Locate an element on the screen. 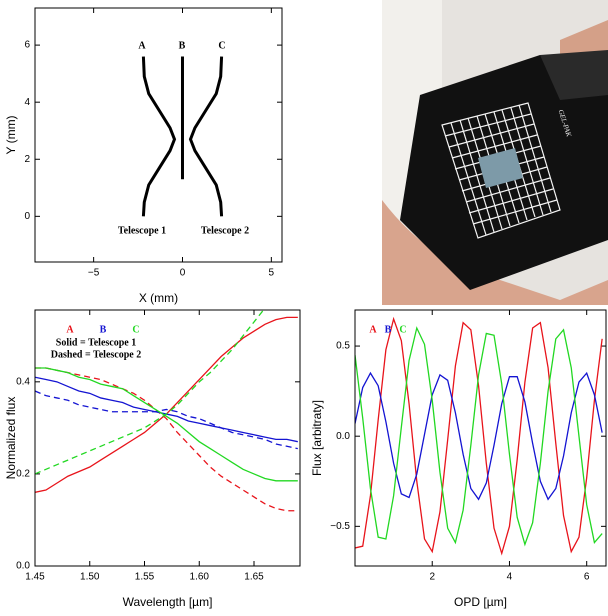 Image resolution: width=608 pixels, height=616 pixels. y-tick-label: 0.4 is located at coordinates (23, 381).